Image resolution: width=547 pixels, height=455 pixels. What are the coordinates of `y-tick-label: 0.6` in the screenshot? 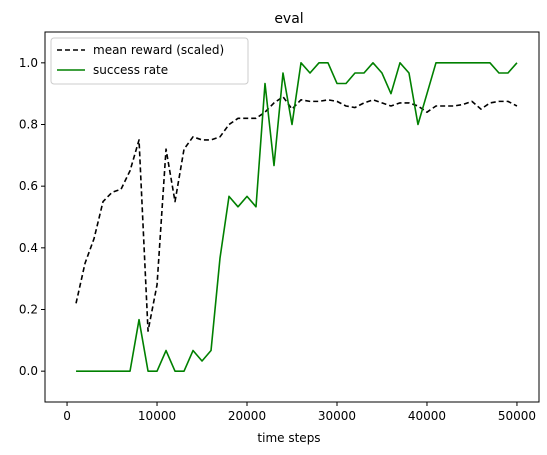 It's located at (28, 186).